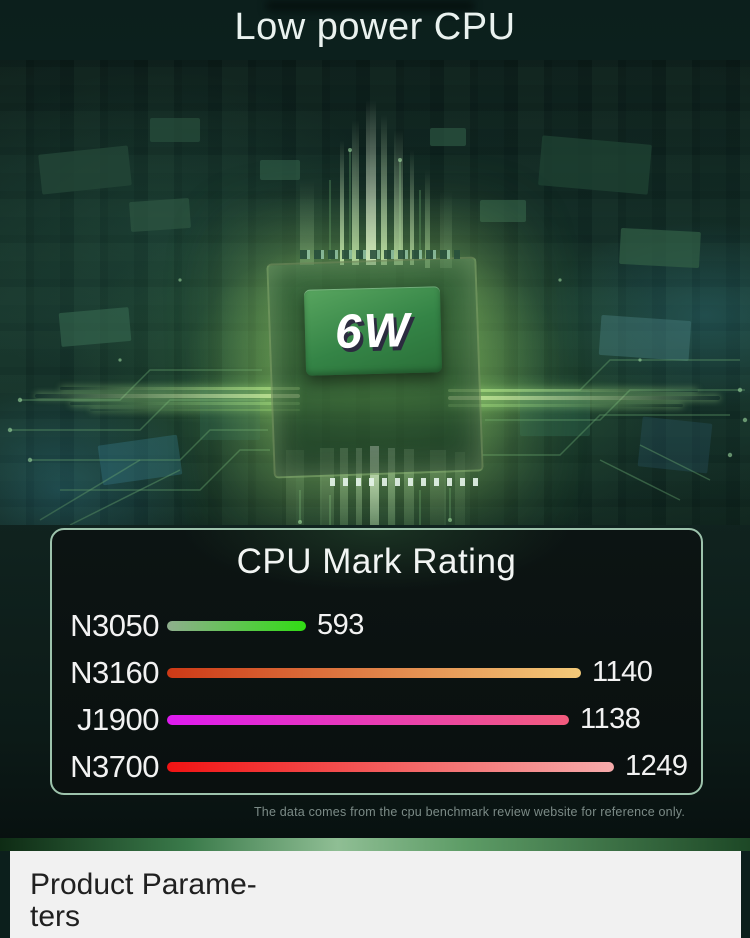 The image size is (750, 938). Describe the element at coordinates (118, 719) in the screenshot. I see `chart-row-label: J1900` at that location.